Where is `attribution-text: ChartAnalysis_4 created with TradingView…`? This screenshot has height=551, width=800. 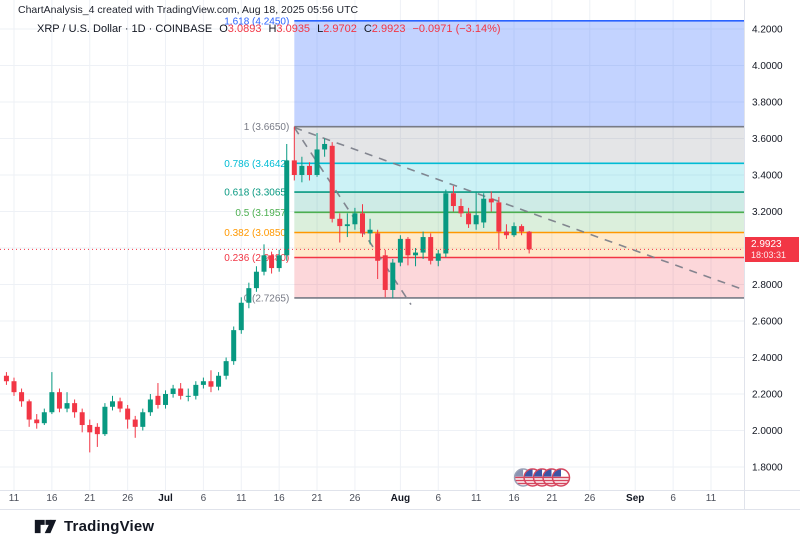
attribution-text: ChartAnalysis_4 created with TradingView… is located at coordinates (188, 10).